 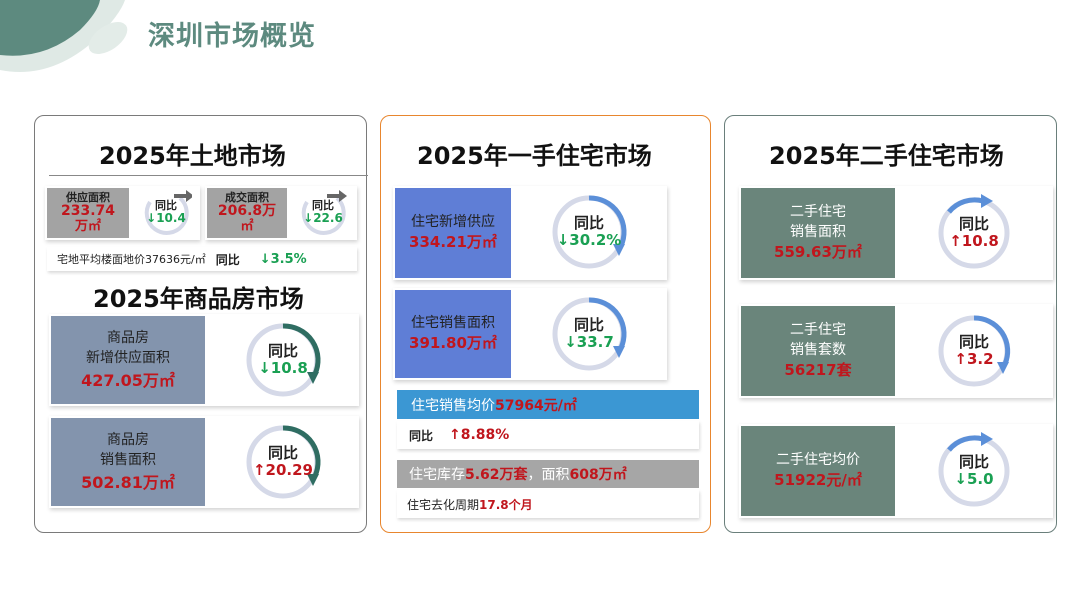 I want to click on primary-sales-box: 住宅销售面积 391.80万㎡, so click(x=453, y=334).